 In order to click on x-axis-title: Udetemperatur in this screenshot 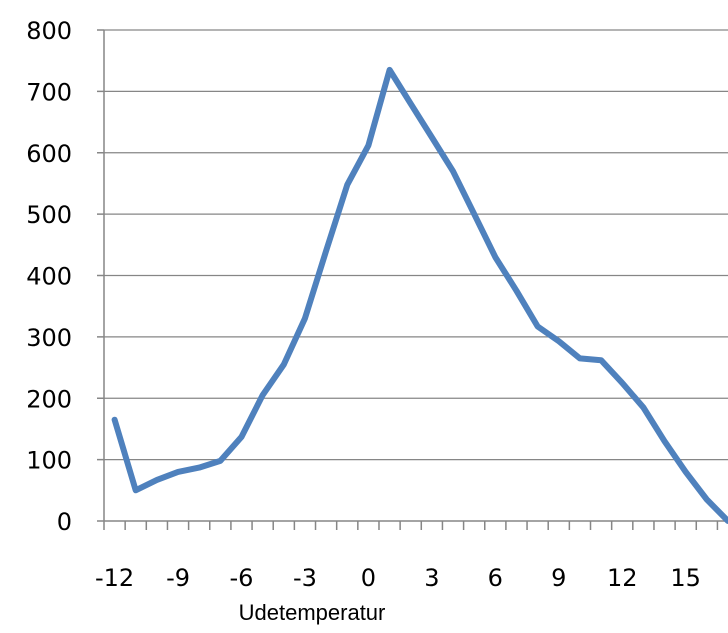, I will do `click(312, 612)`.